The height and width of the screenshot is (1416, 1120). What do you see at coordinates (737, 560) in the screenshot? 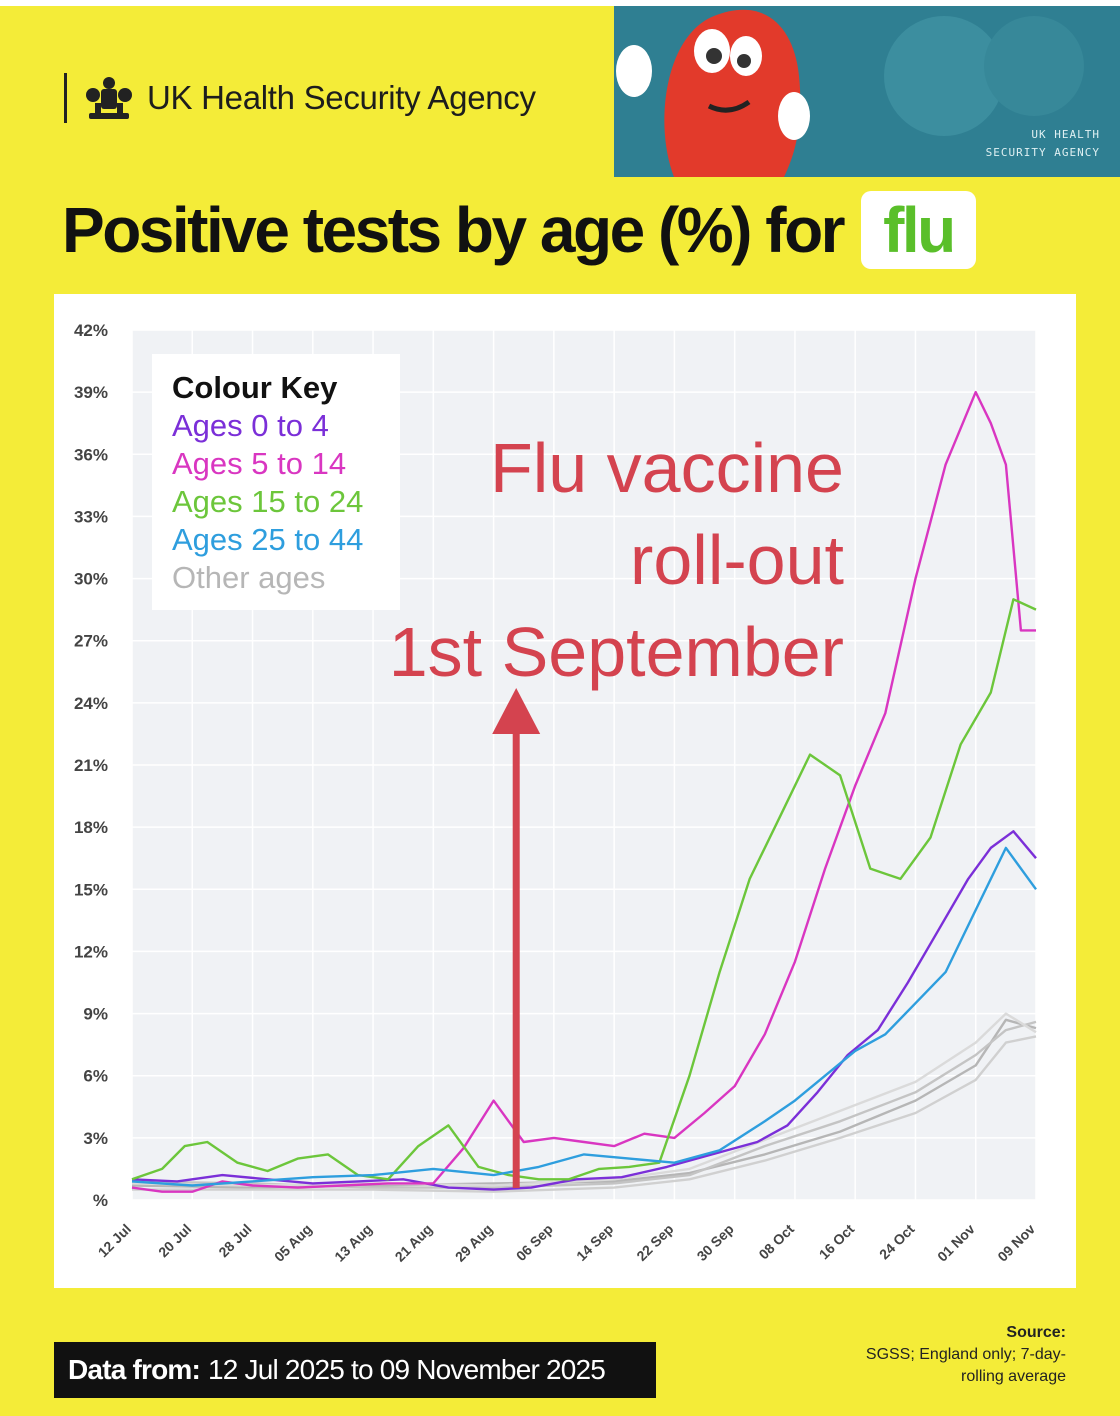
I see `annotation-line-2: roll-out` at bounding box center [737, 560].